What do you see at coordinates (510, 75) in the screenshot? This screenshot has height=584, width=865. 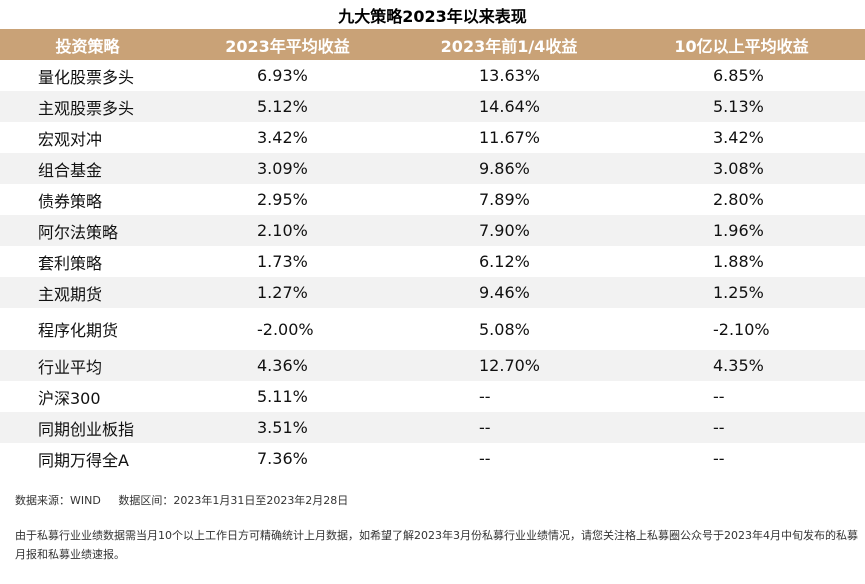 I see `q1-return-cell: 13.63%` at bounding box center [510, 75].